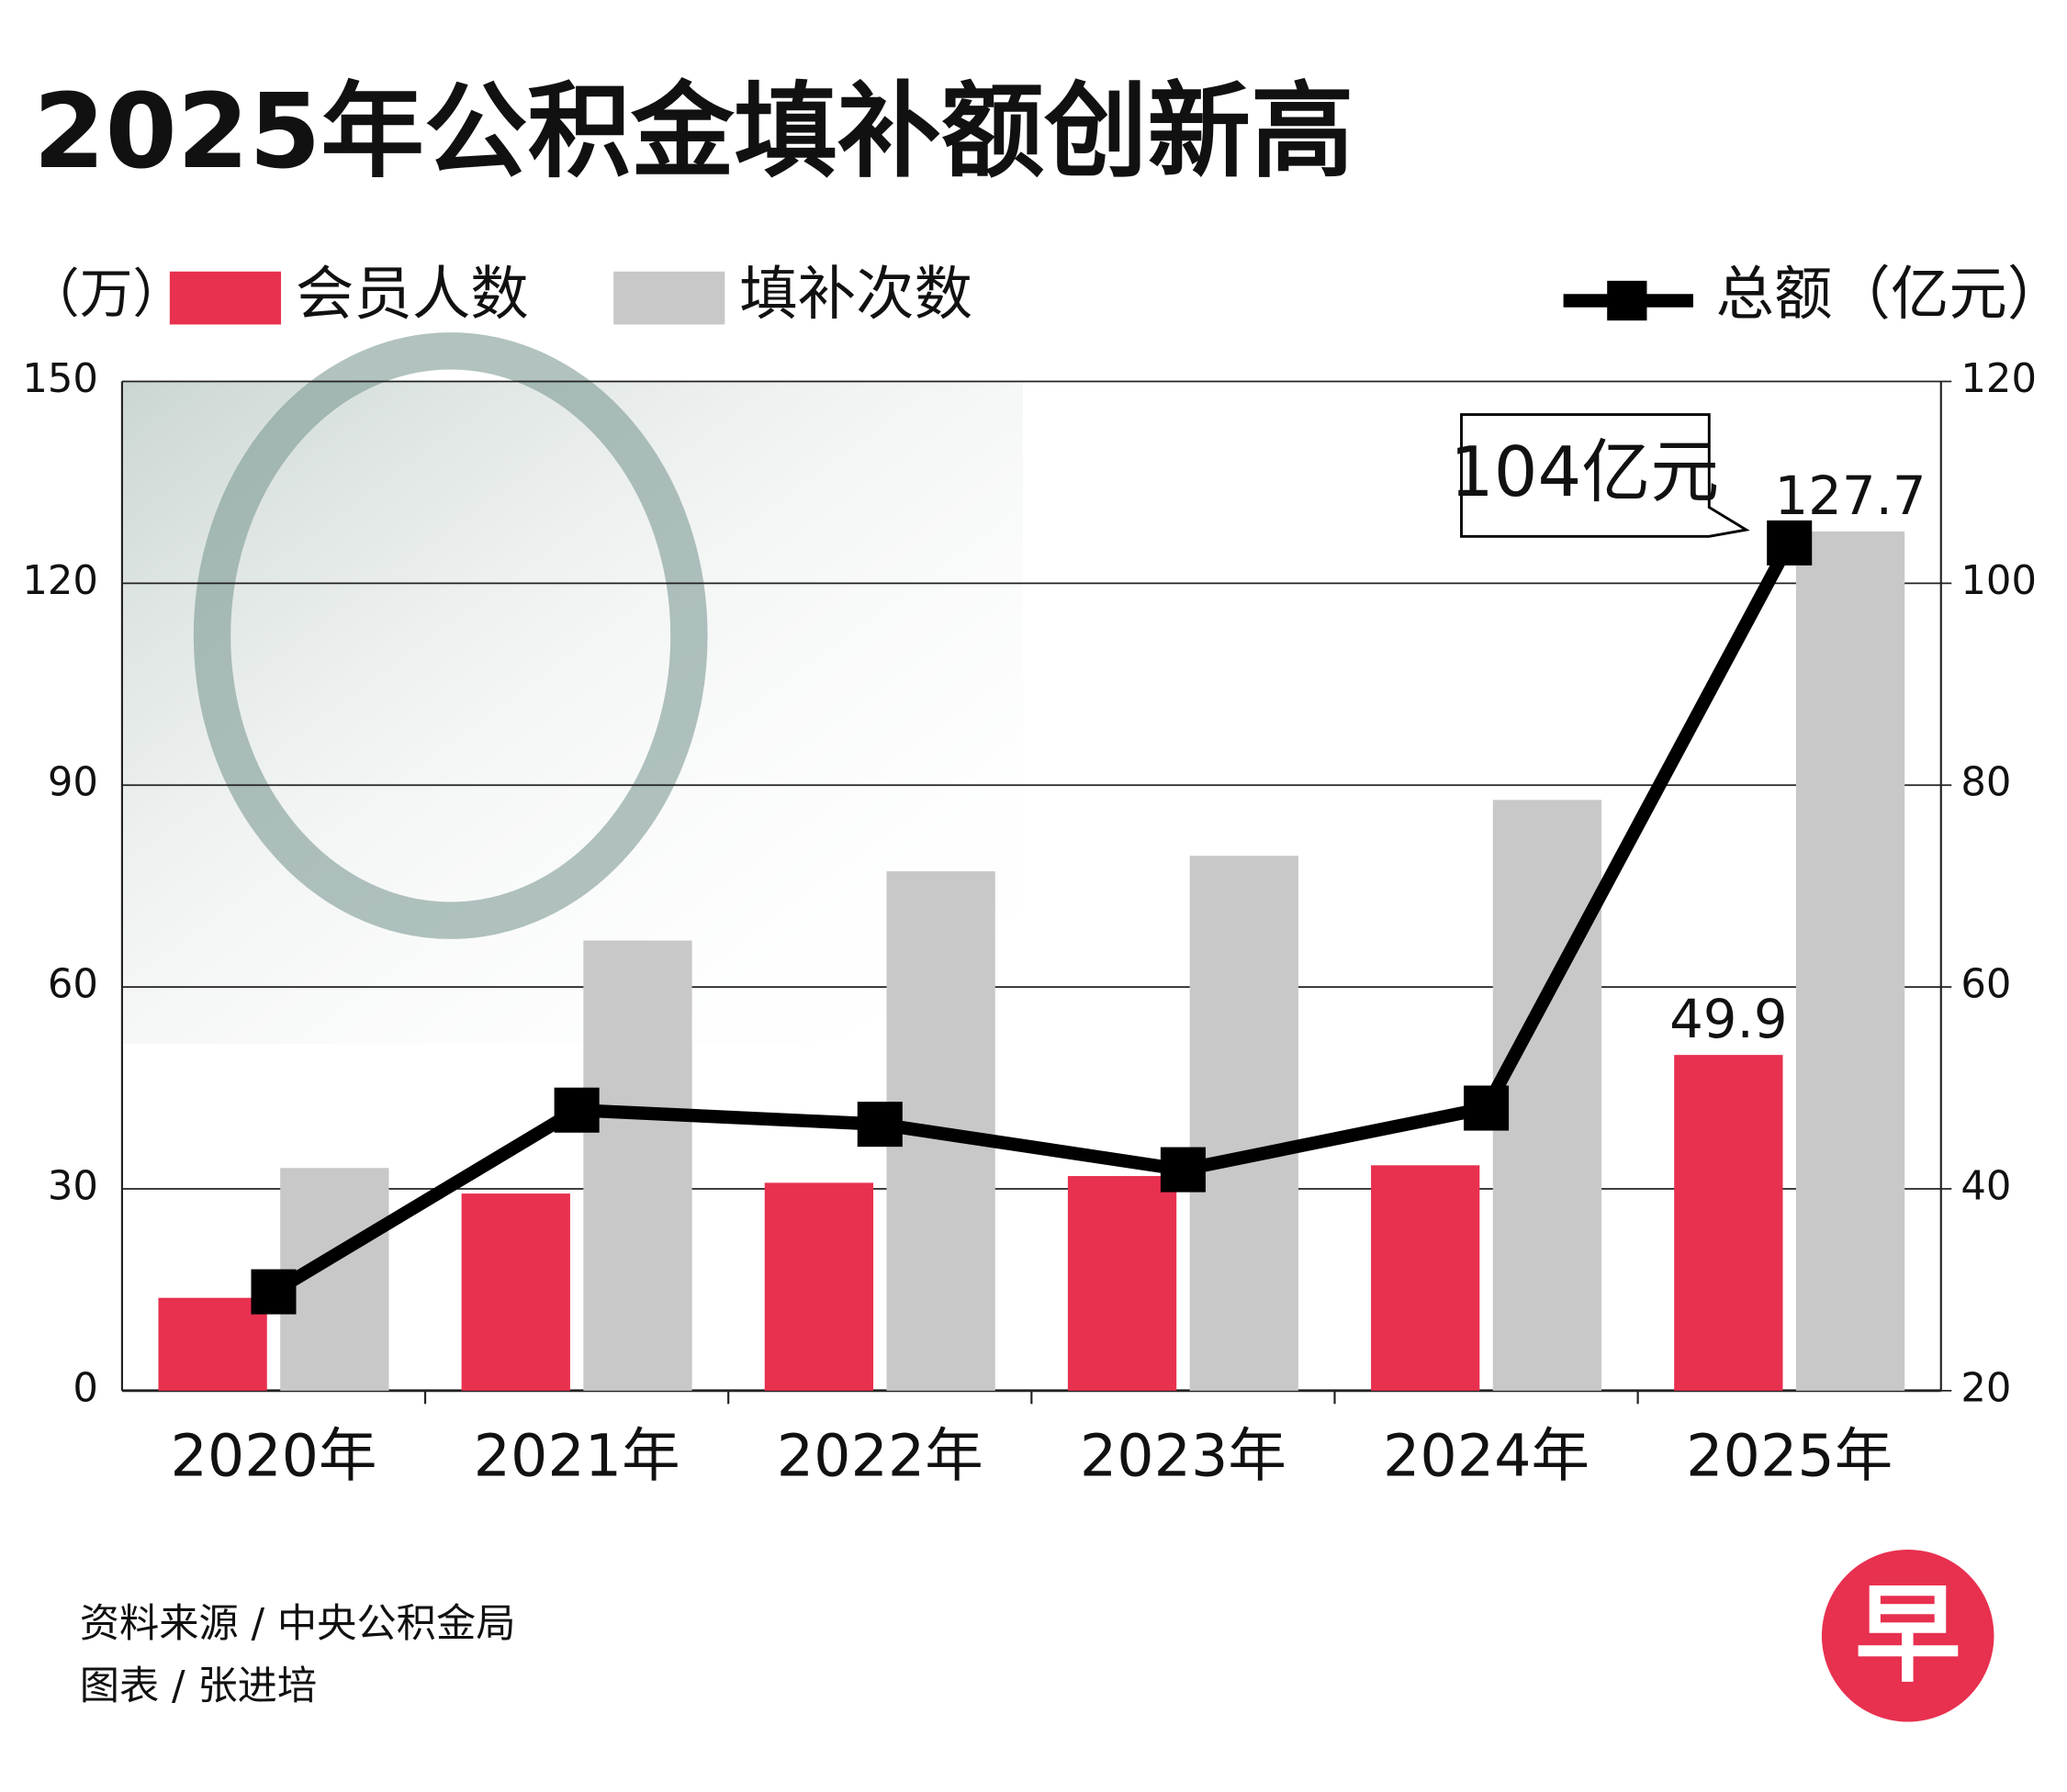 The width and height of the screenshot is (2067, 1792). What do you see at coordinates (1985, 985) in the screenshot?
I see `y2-tick-label: 60` at bounding box center [1985, 985].